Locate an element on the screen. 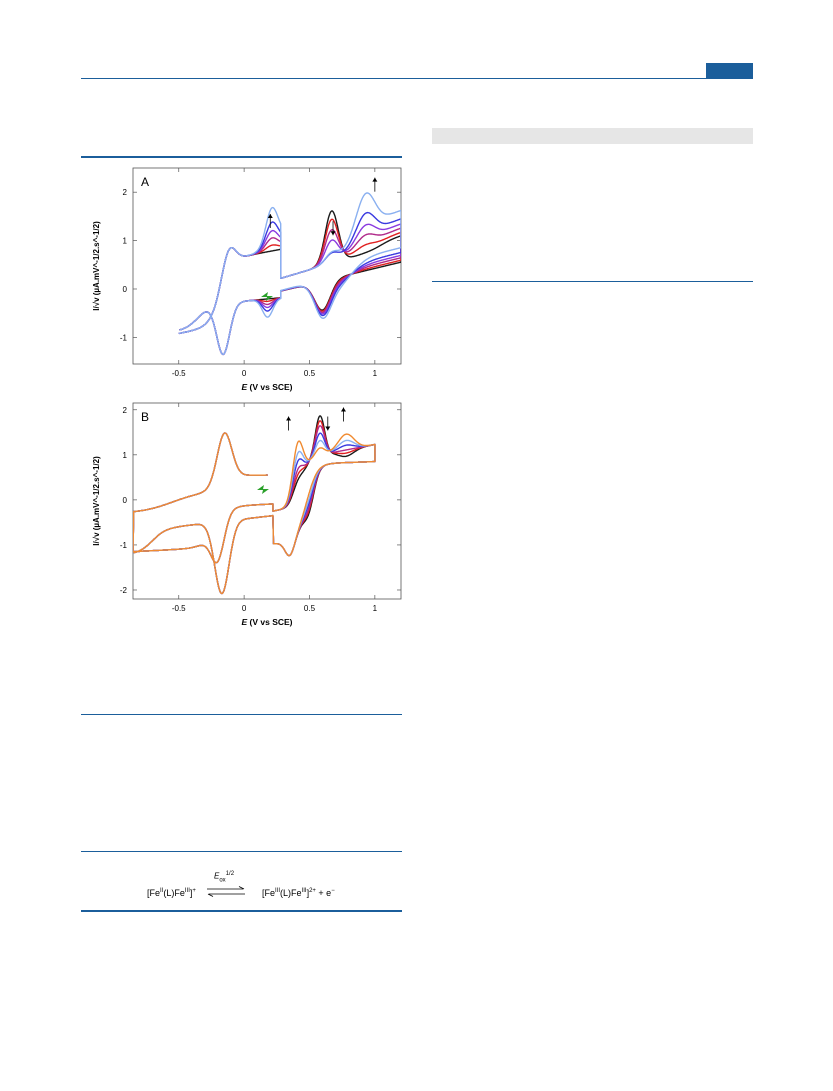 This screenshot has width=833, height=1091. panel-label: B is located at coordinates (145, 417).